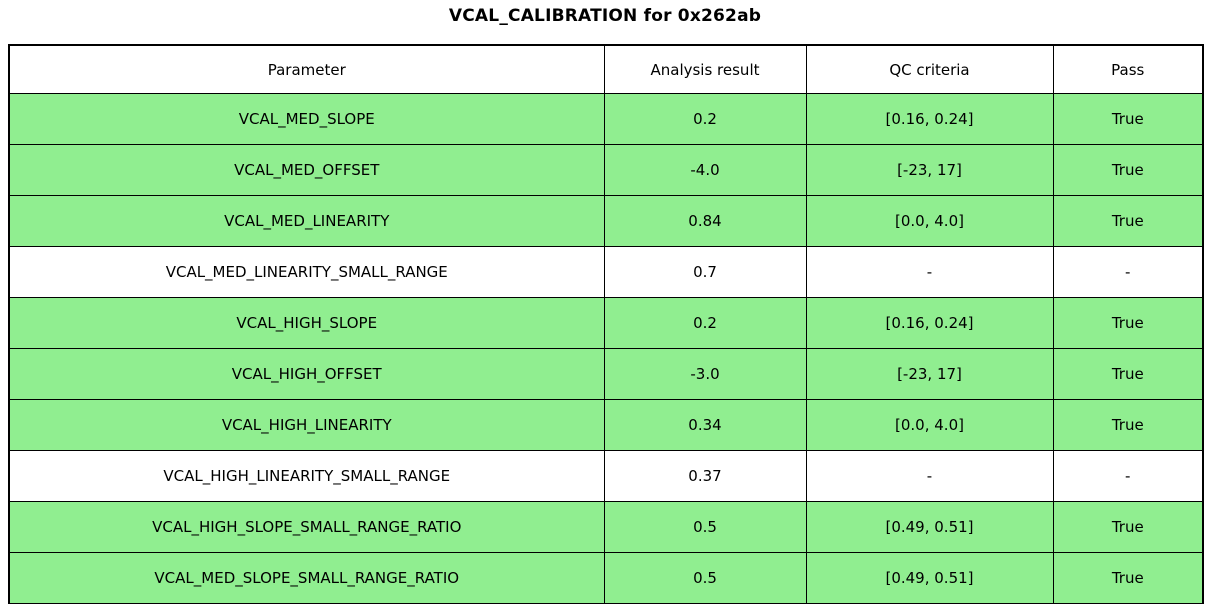 This screenshot has height=604, width=1210. I want to click on parameter-cell: VCAL_MED_SLOPE_SMALL_RANGE_RATIO, so click(306, 578).